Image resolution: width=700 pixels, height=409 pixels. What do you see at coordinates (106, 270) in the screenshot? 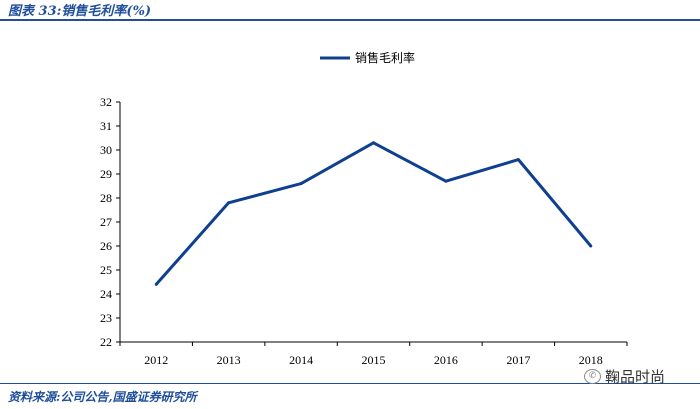
I see `y-tick-label: 25` at bounding box center [106, 270].